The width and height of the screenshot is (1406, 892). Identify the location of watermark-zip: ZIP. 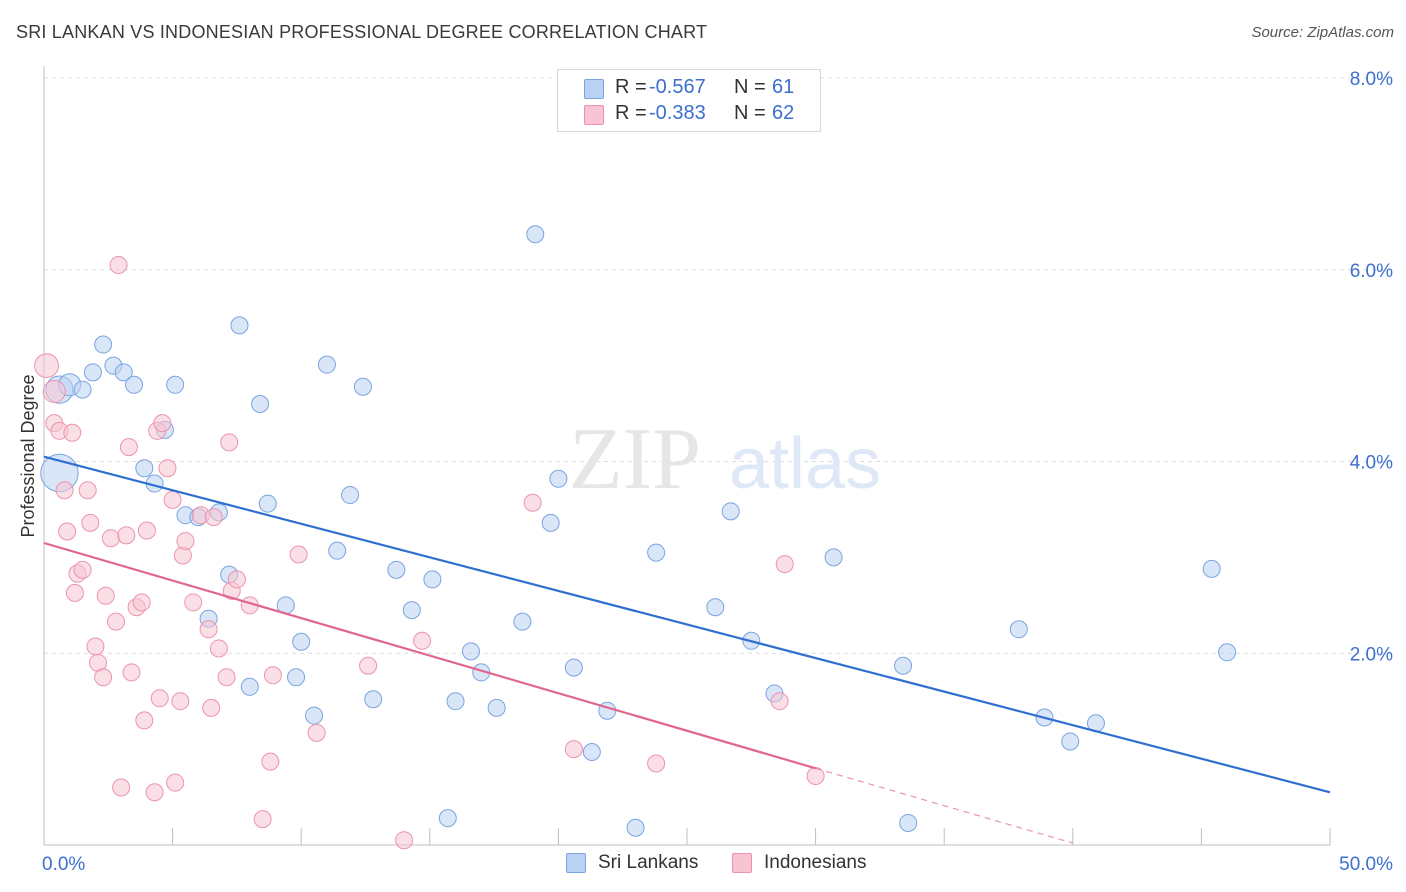
(635, 459).